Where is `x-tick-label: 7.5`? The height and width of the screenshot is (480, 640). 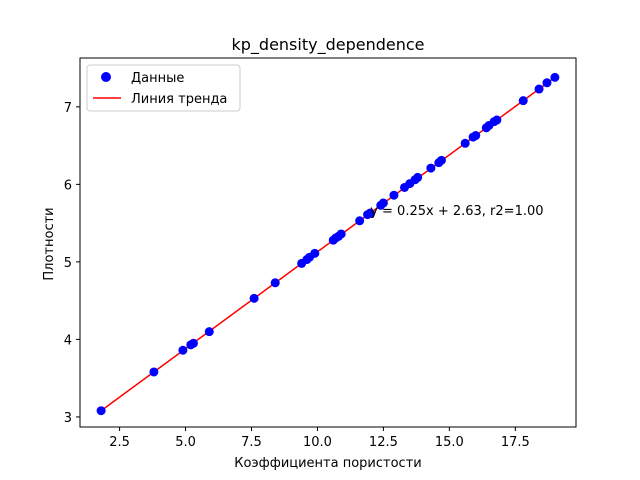 x-tick-label: 7.5 is located at coordinates (251, 442).